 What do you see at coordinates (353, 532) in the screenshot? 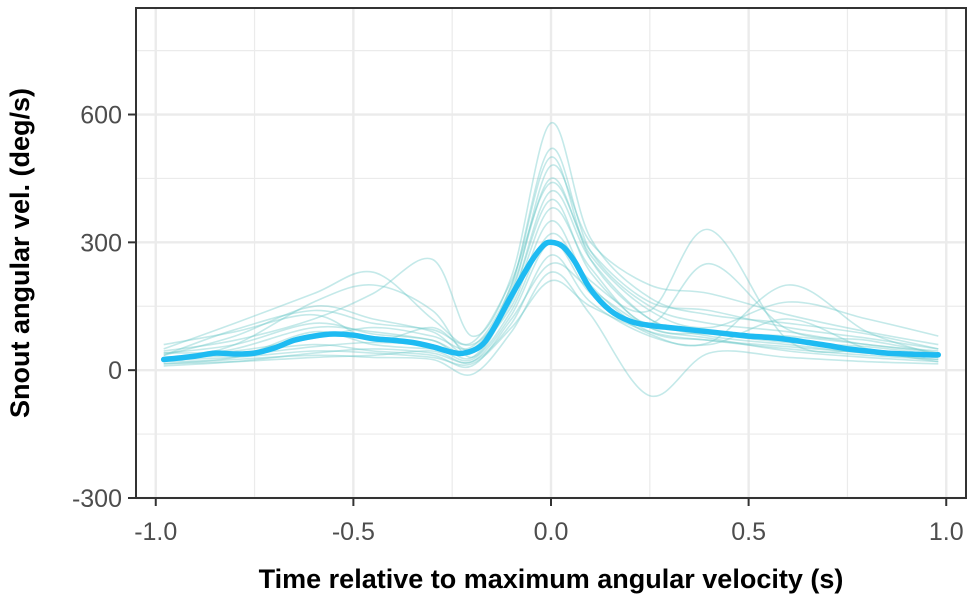
I see `x-tick-label: -0.5` at bounding box center [353, 532].